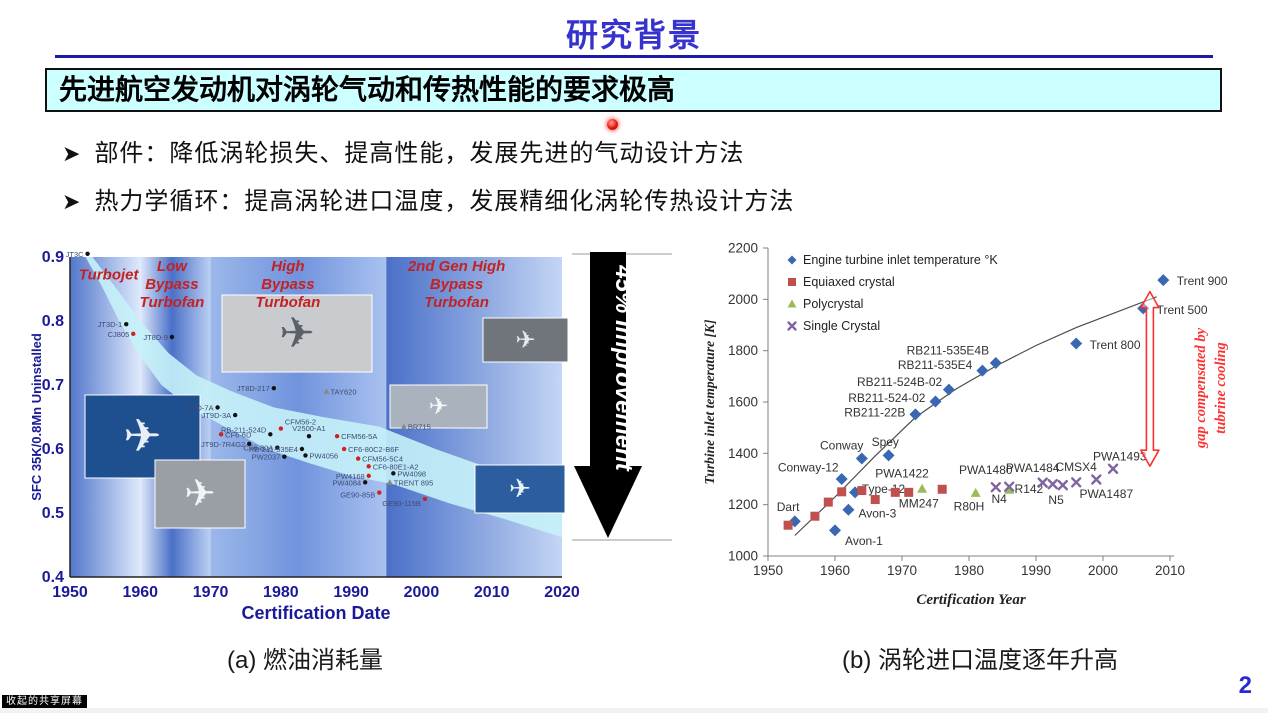 This screenshot has width=1268, height=713. I want to click on svg-text: PWA1480, so click(986, 470).